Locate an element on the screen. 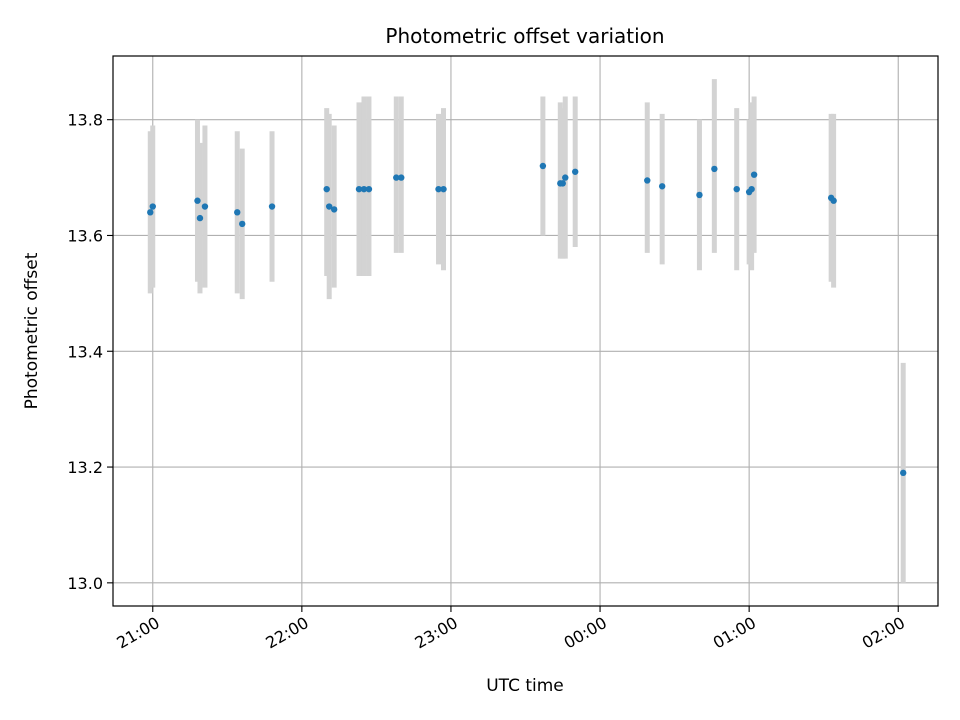 The image size is (960, 720). y-tick-label: 13.6 is located at coordinates (85, 235).